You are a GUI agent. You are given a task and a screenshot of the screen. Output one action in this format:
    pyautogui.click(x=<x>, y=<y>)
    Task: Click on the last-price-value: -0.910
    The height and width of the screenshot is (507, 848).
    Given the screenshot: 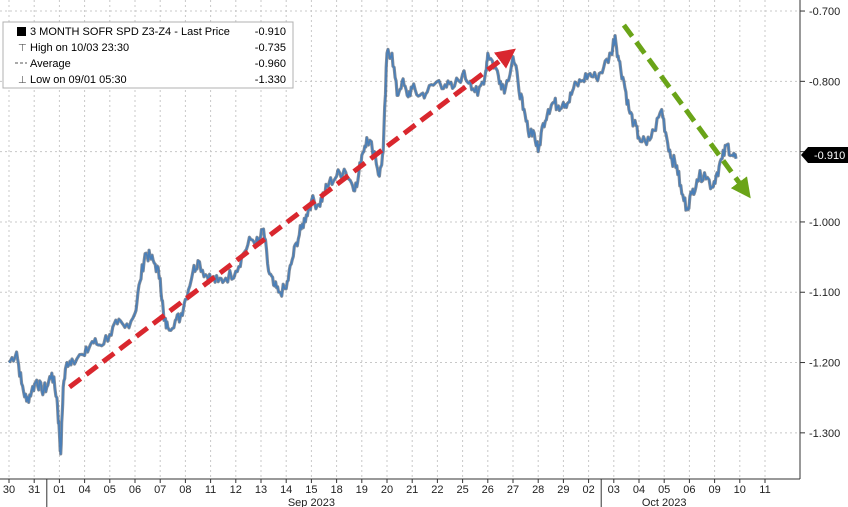 What is the action you would take?
    pyautogui.click(x=829, y=156)
    